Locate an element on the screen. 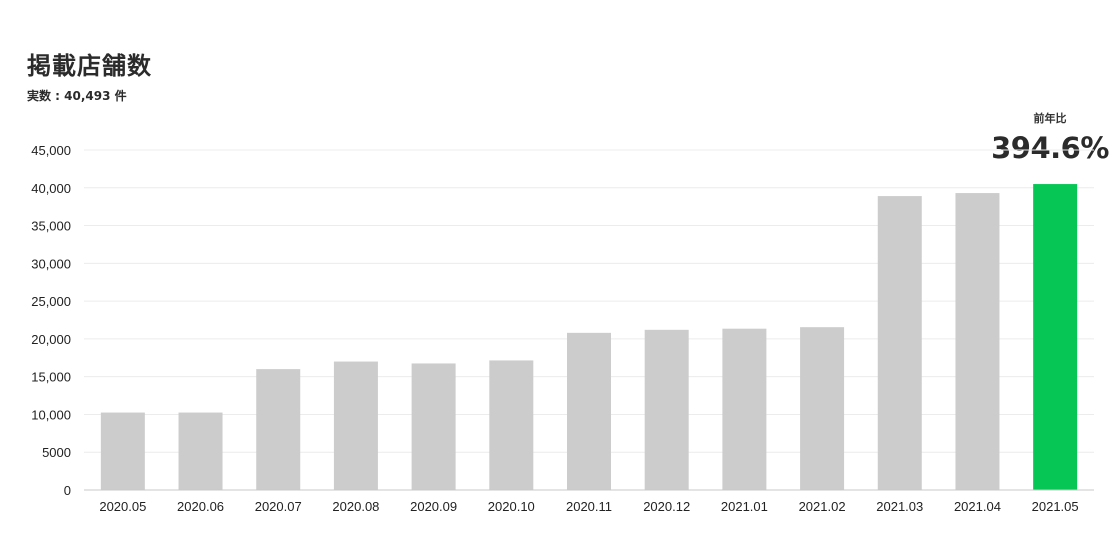 The image size is (1120, 560). bar-2021.05 is located at coordinates (1055, 337).